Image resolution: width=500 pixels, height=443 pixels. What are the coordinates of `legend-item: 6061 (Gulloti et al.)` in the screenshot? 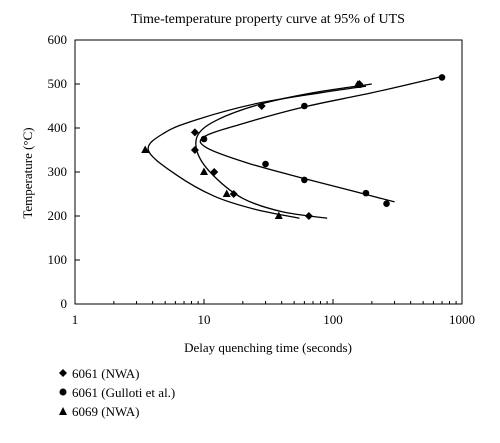 It's located at (116, 392).